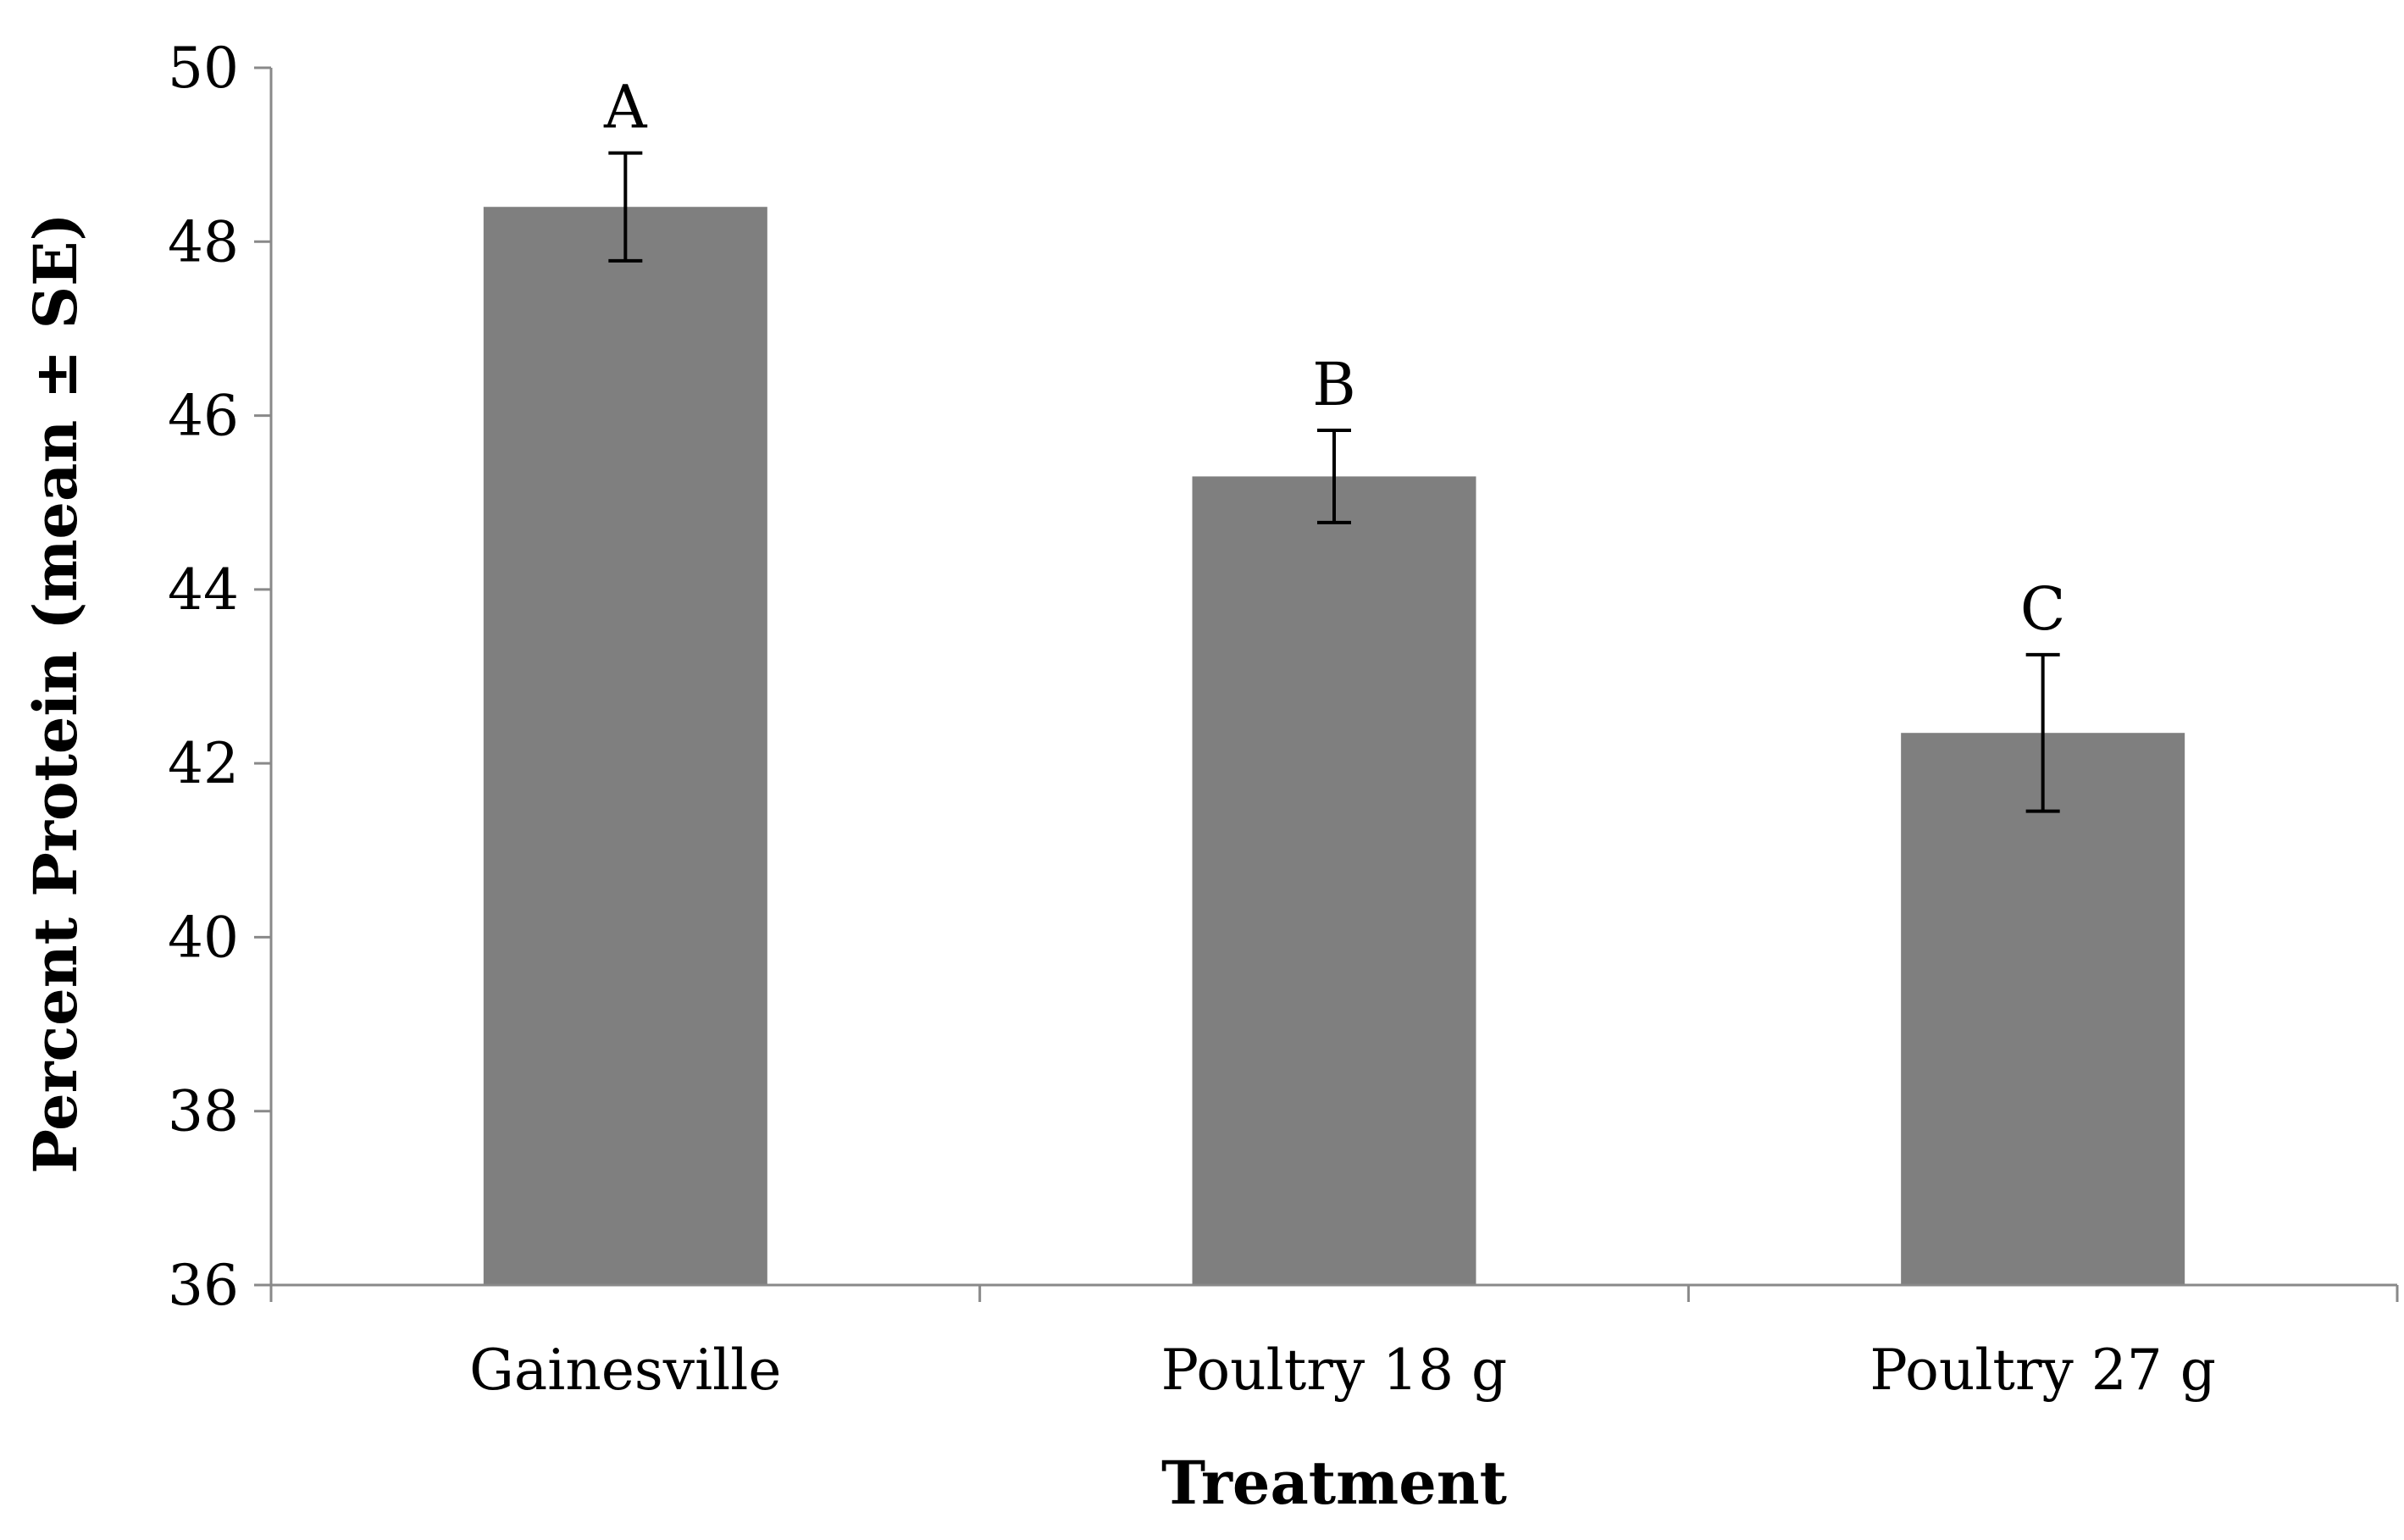 The width and height of the screenshot is (2404, 1540). Describe the element at coordinates (203, 590) in the screenshot. I see `y-tick-label: 44` at that location.